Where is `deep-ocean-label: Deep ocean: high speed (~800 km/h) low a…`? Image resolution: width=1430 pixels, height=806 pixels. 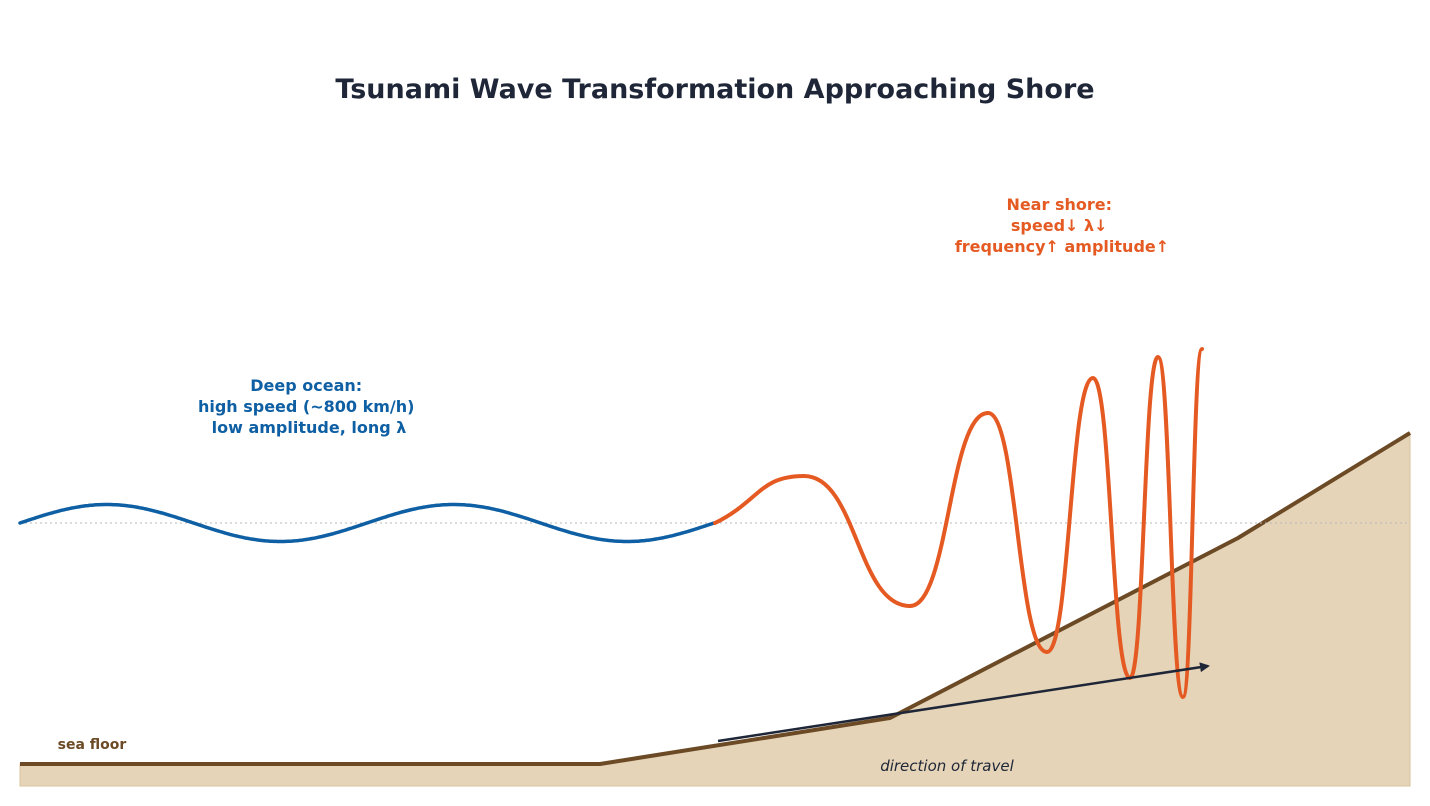
deep-ocean-label: Deep ocean: high speed (~800 km/h) low a… is located at coordinates (309, 406).